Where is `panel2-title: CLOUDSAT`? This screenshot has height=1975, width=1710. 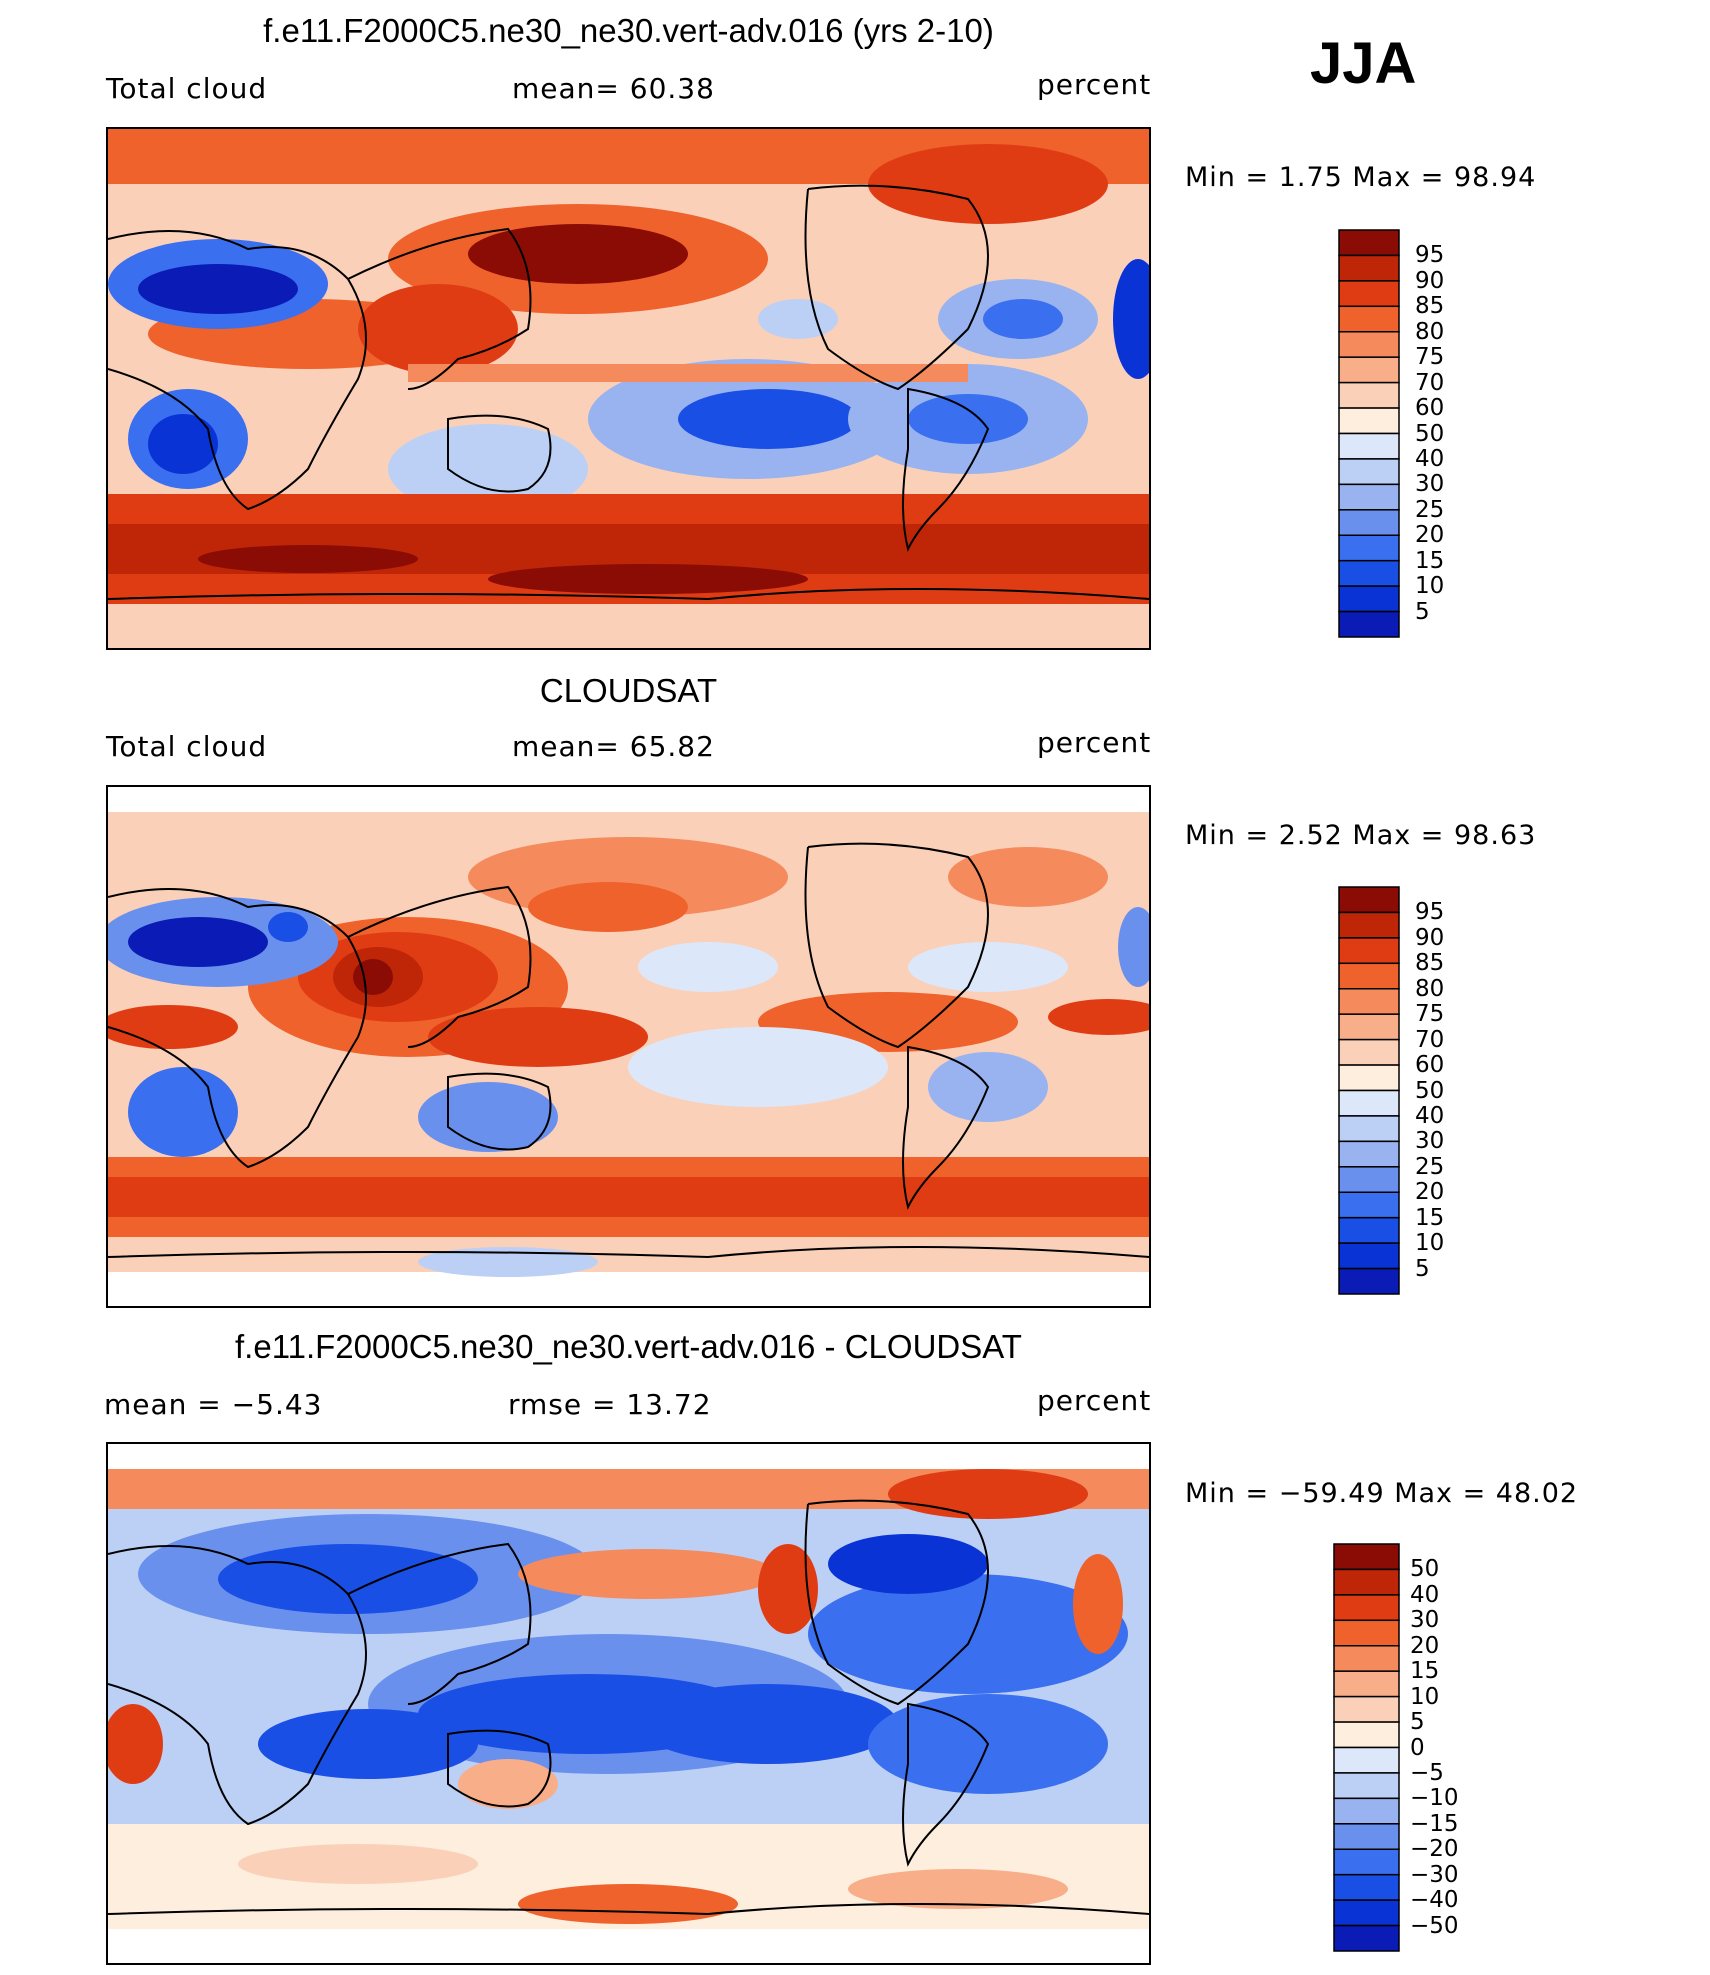 panel2-title: CLOUDSAT is located at coordinates (628, 690).